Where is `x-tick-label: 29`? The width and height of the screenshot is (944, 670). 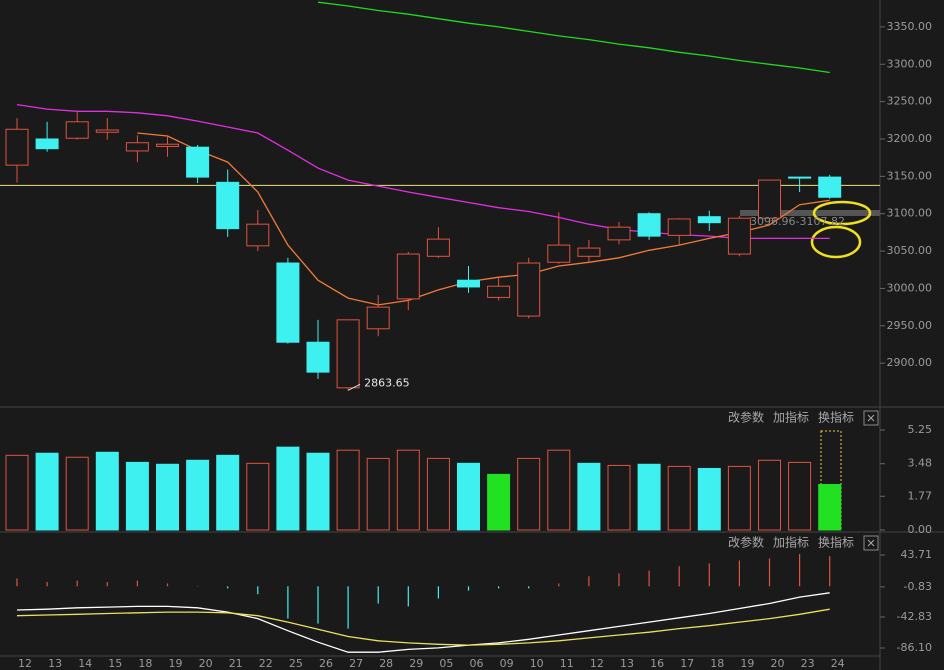 x-tick-label: 29 is located at coordinates (416, 663).